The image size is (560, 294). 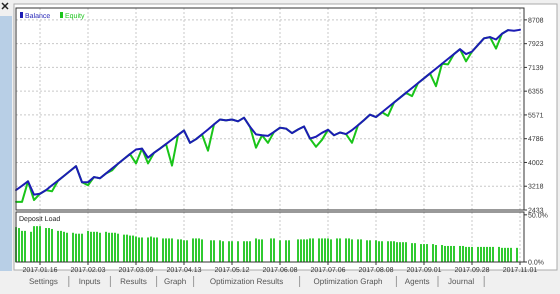 I want to click on text: Graph, so click(x=175, y=281).